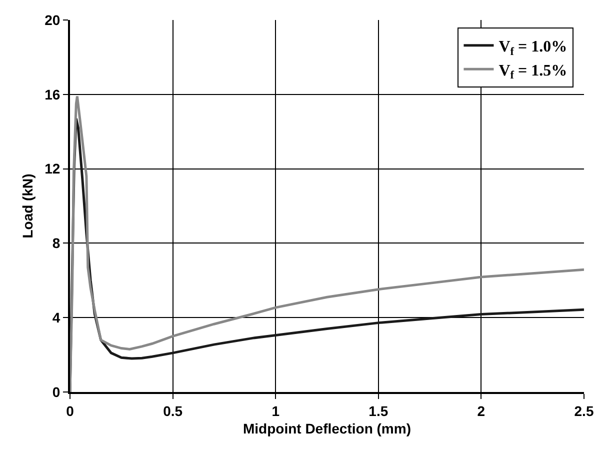 This screenshot has width=606, height=450. I want to click on x-axis-title: Midpoint Deflection (mm), so click(327, 428).